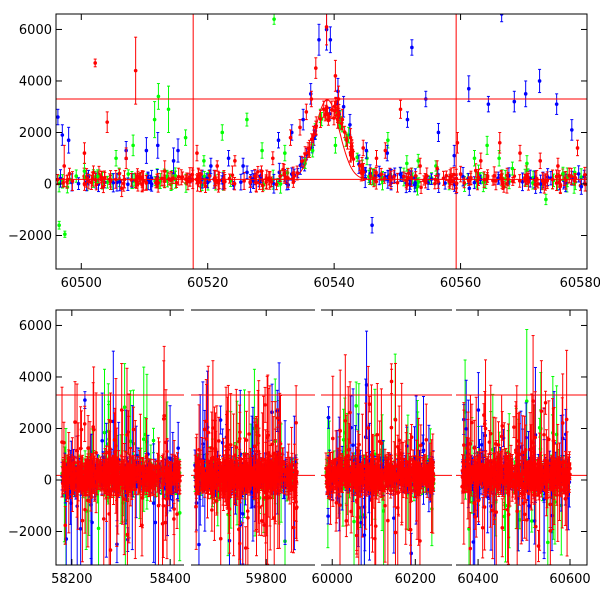 The height and width of the screenshot is (600, 600). What do you see at coordinates (460, 283) in the screenshot?
I see `x-tick-label: 60560` at bounding box center [460, 283].